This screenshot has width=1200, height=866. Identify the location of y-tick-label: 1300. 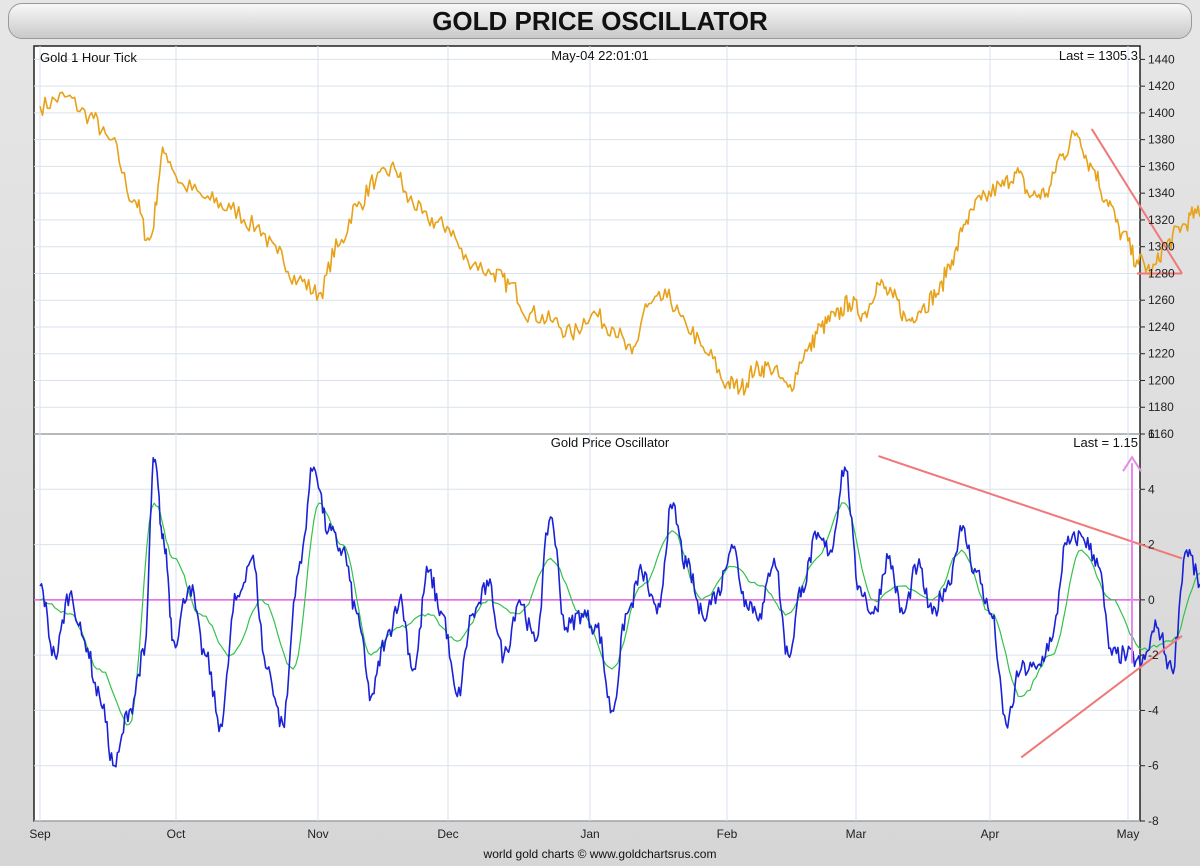
(1161, 247).